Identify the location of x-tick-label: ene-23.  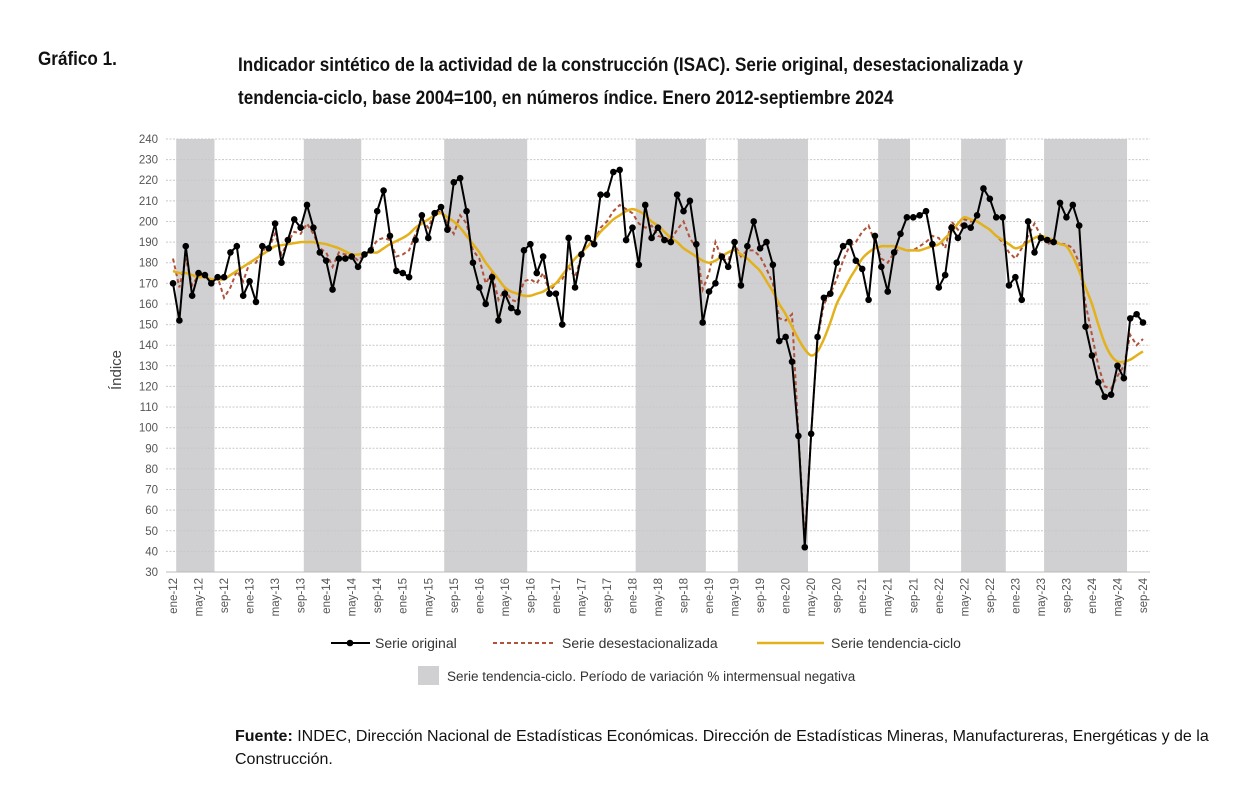
(1016, 596).